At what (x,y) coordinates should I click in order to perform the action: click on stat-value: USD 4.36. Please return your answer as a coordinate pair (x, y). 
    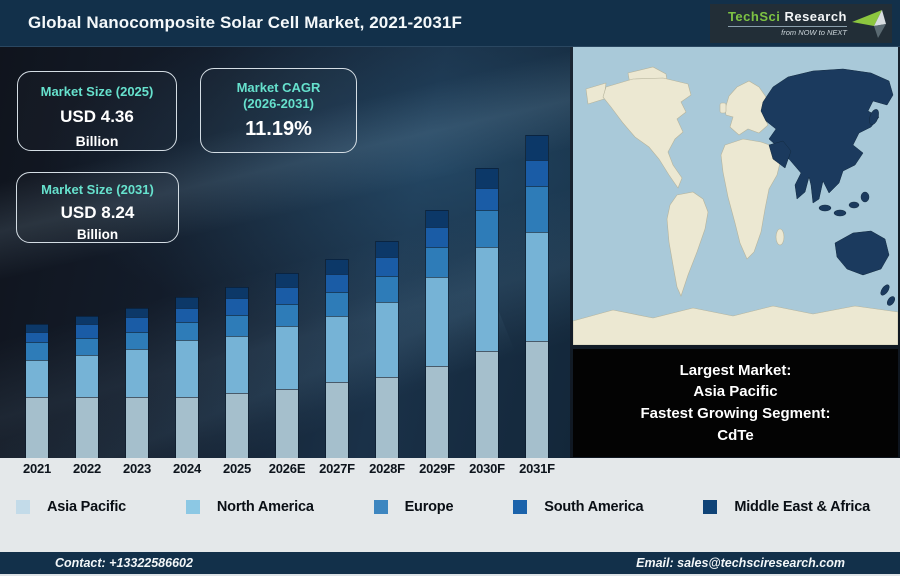
    Looking at the image, I should click on (97, 117).